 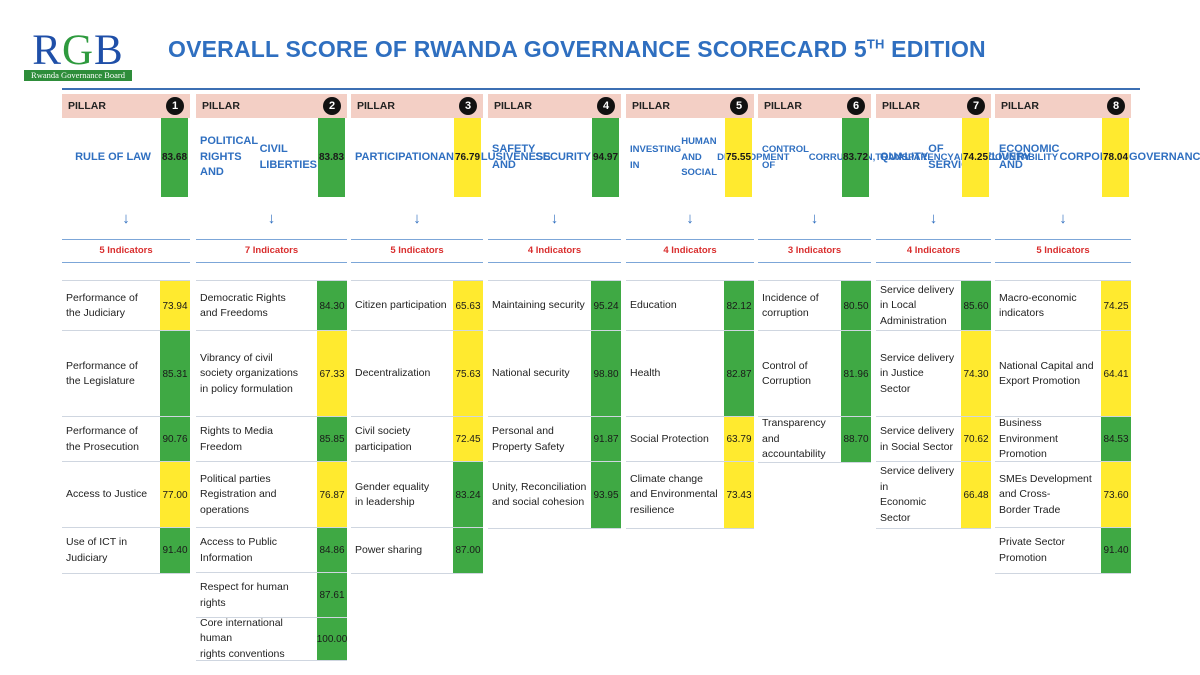 What do you see at coordinates (402, 439) in the screenshot?
I see `indicator-label: Civil society participation` at bounding box center [402, 439].